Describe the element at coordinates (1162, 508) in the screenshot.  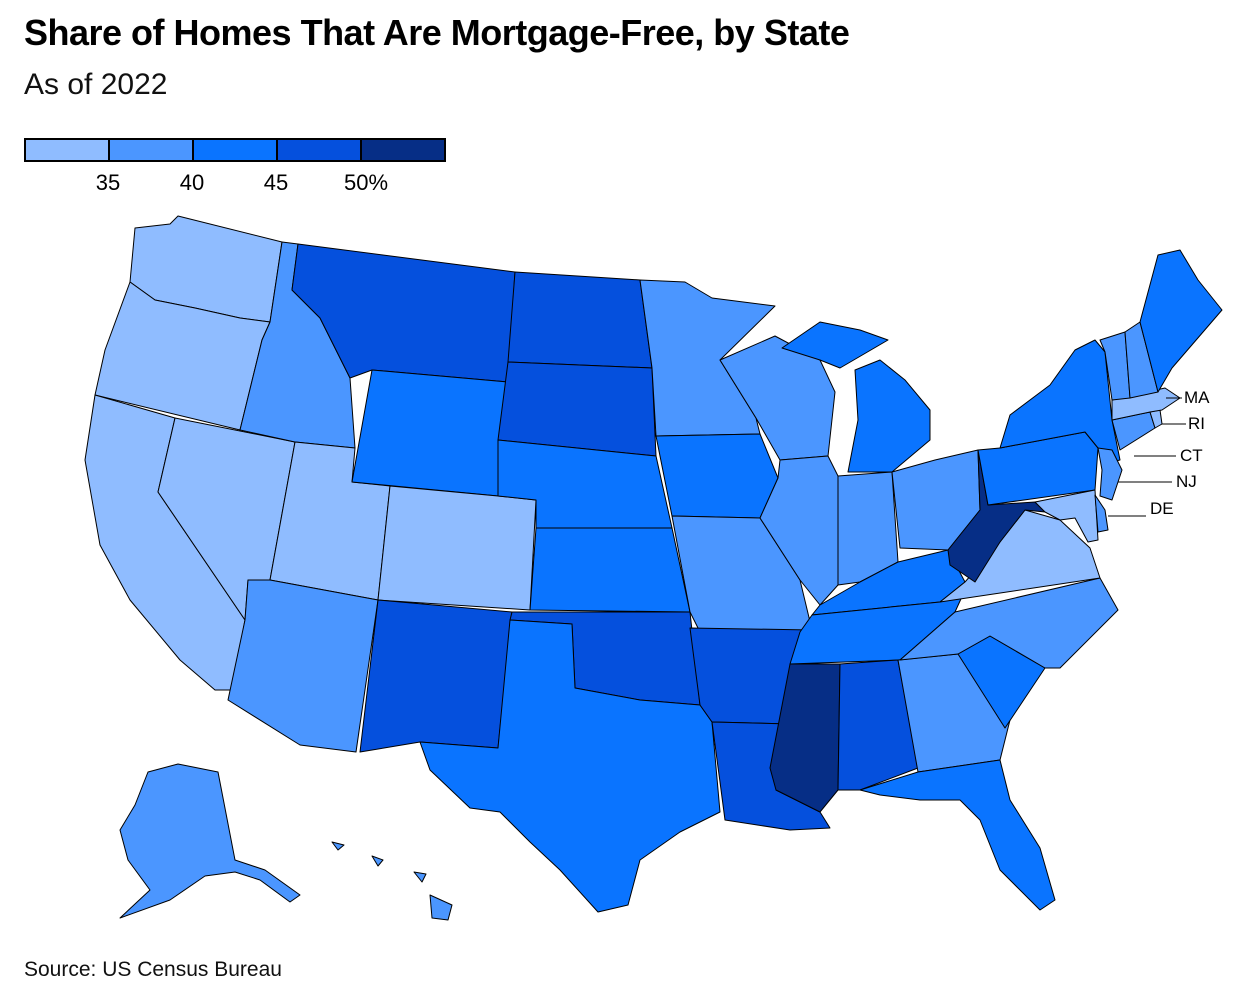
I see `callout-label-DE: DE` at that location.